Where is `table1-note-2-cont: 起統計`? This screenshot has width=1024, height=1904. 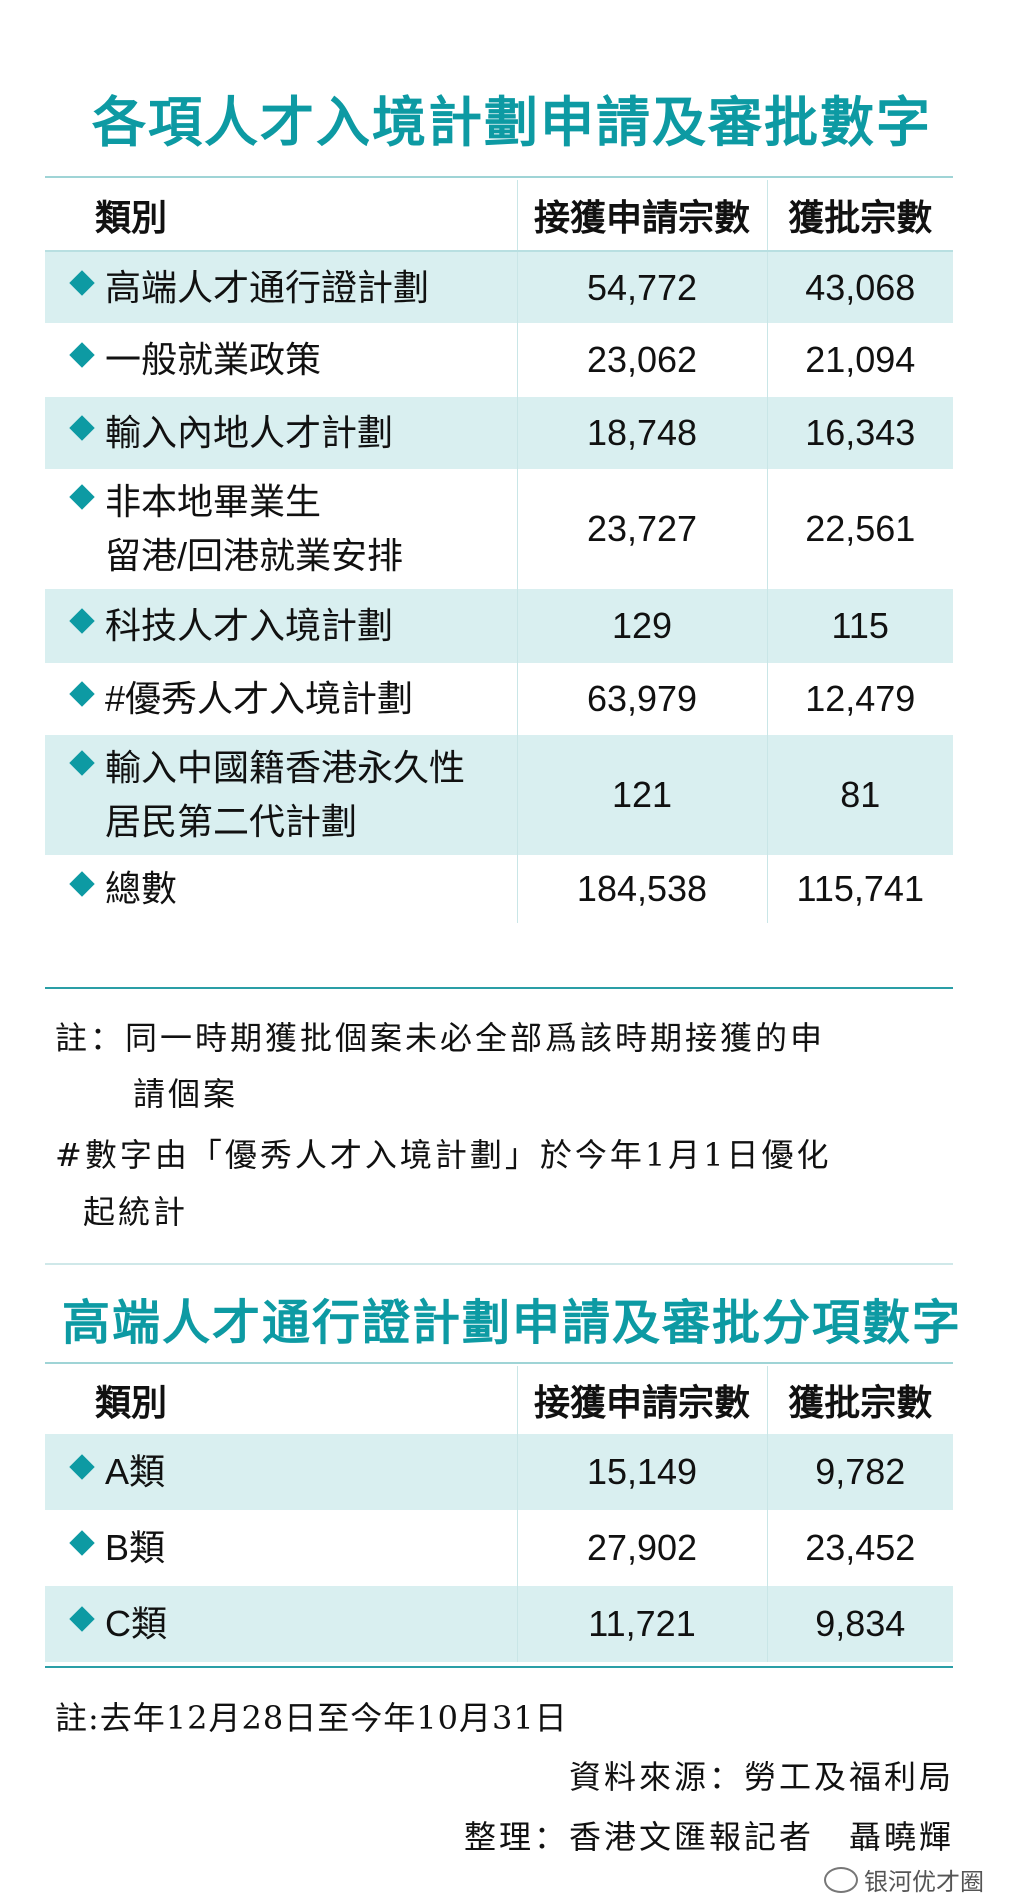 table1-note-2-cont: 起統計 is located at coordinates (136, 1212).